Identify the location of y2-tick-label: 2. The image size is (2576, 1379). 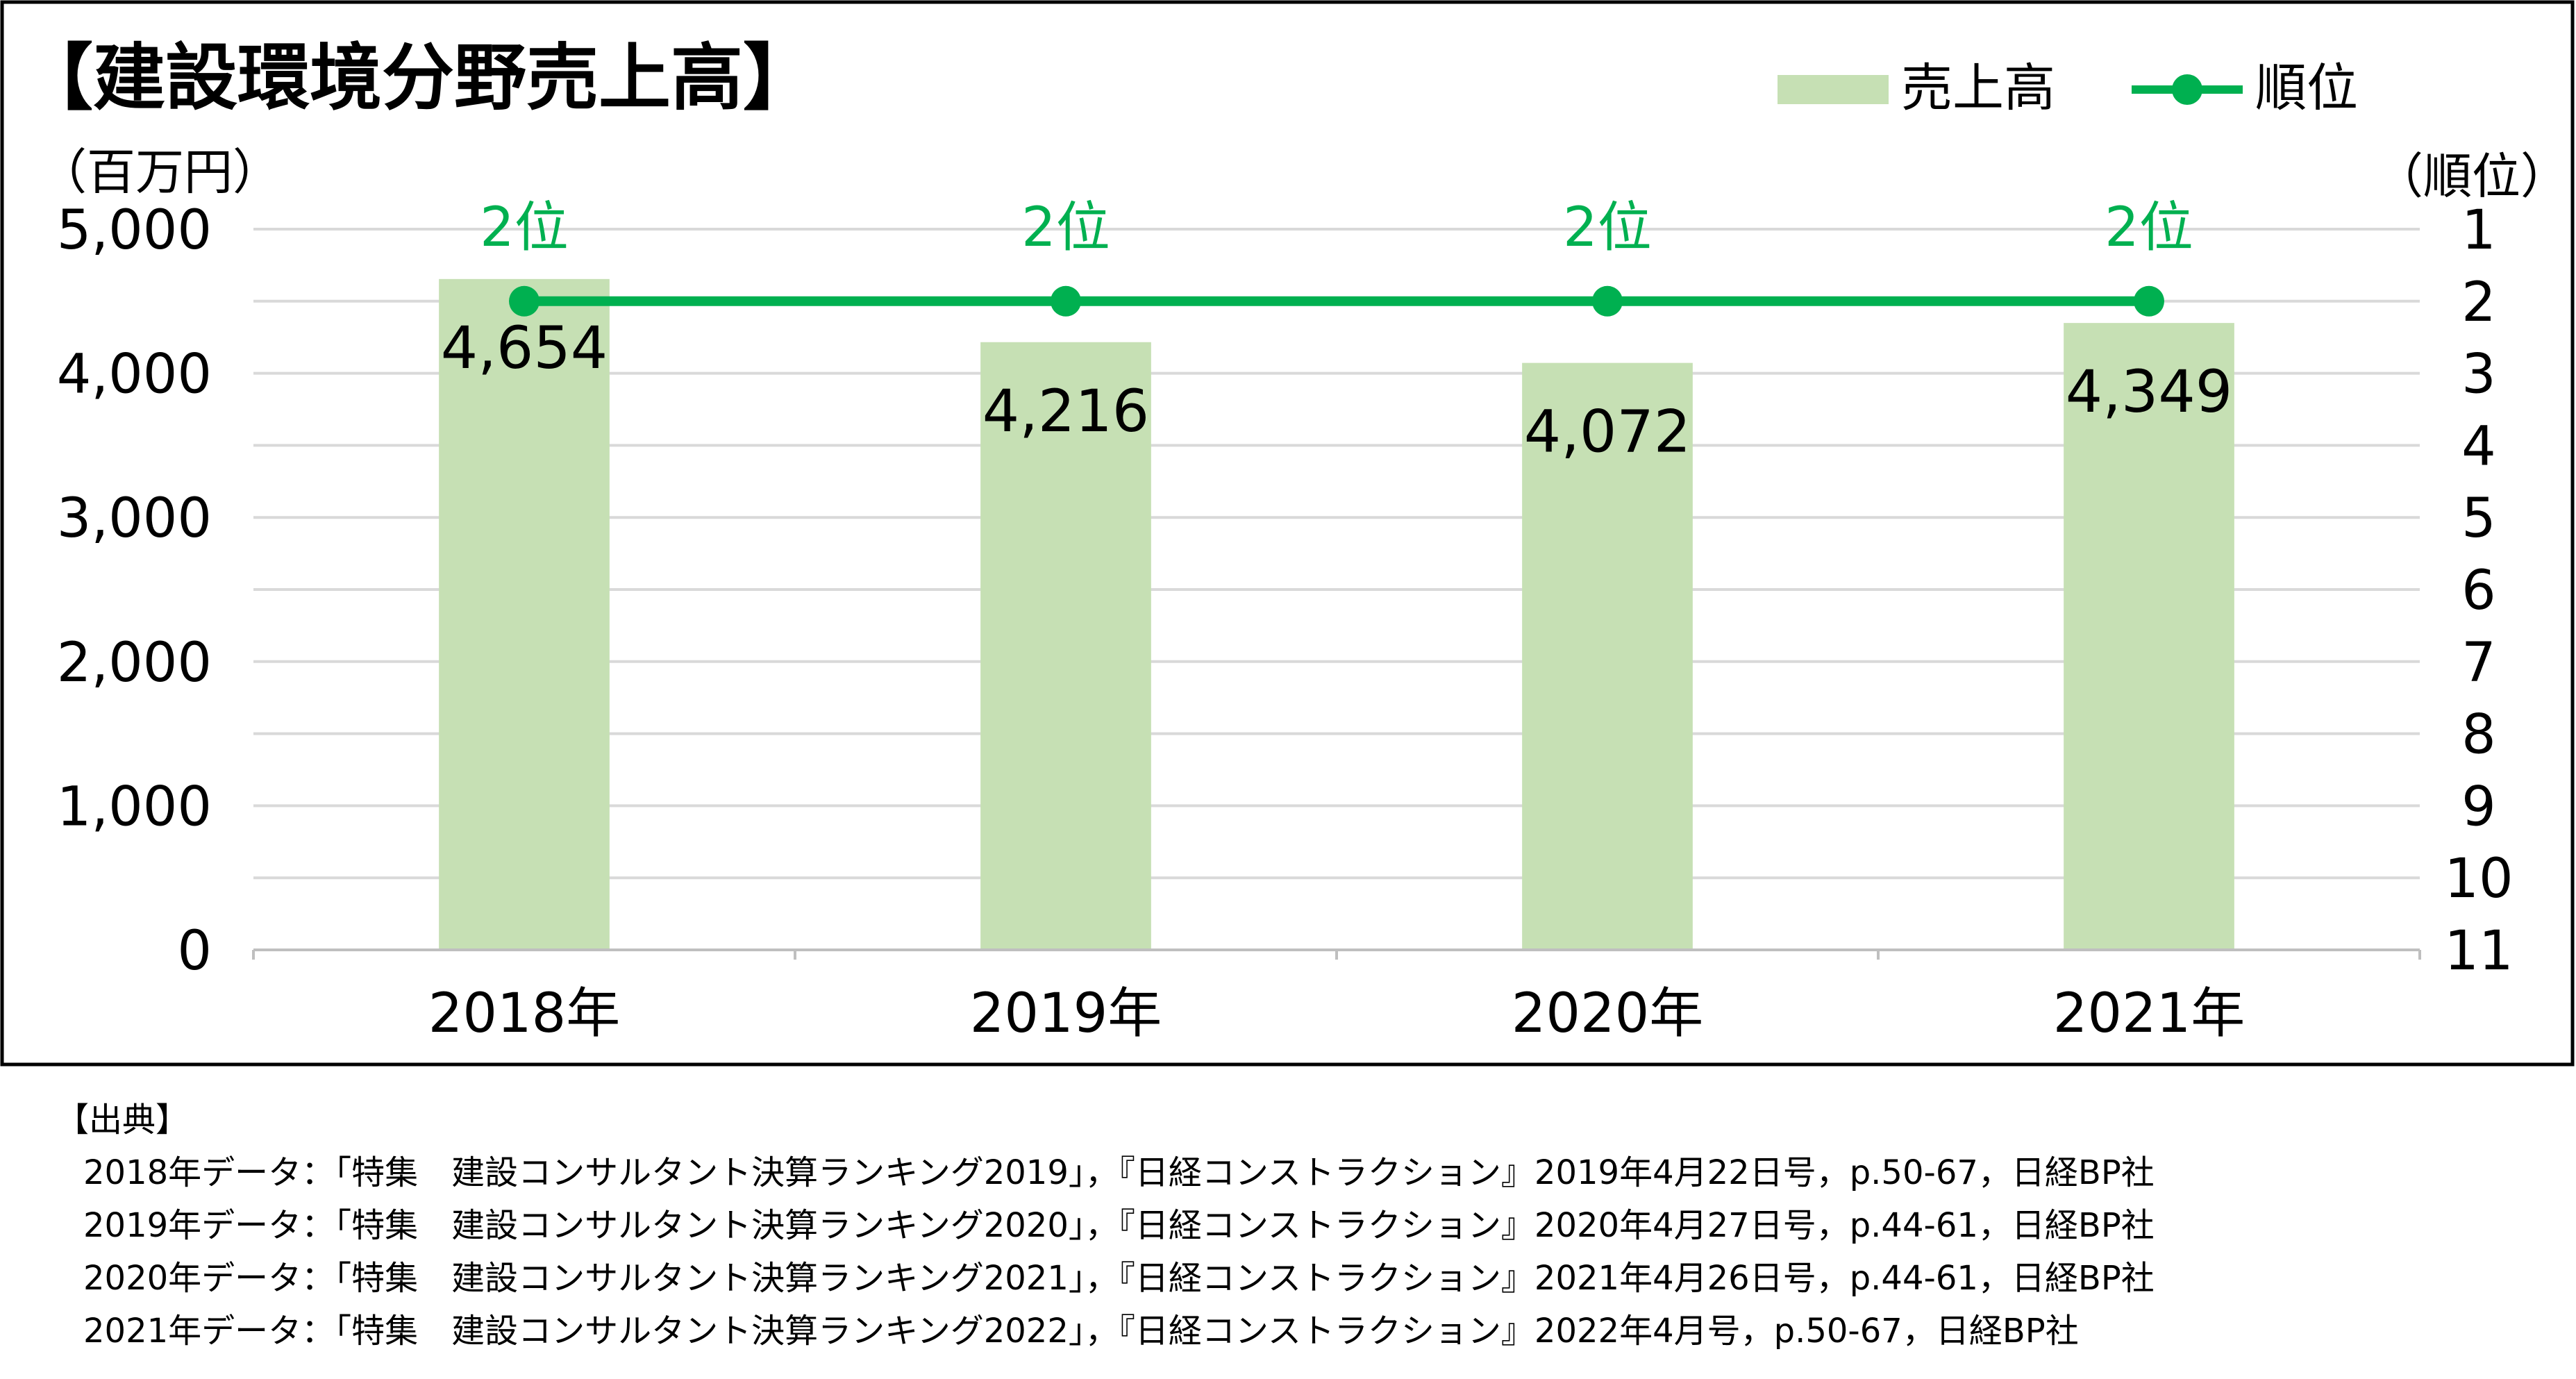
(2478, 302).